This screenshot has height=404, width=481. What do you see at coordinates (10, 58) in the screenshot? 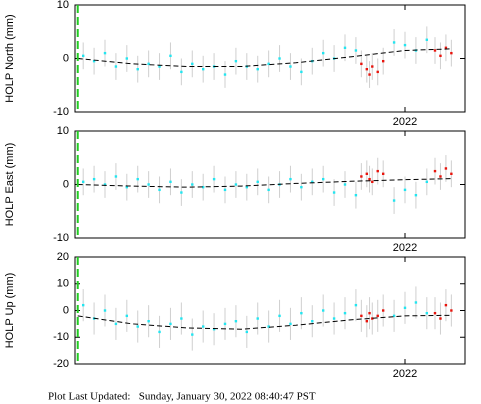
I see `y-axis-label: HOLP North (mm)` at bounding box center [10, 58].